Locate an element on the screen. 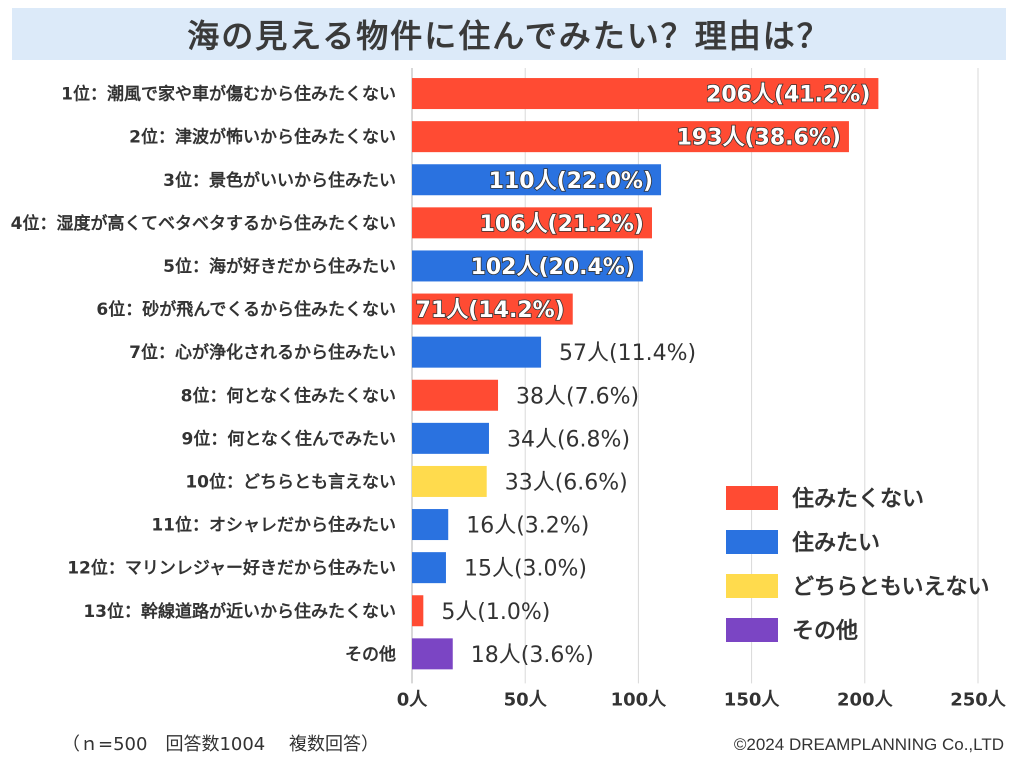 The image size is (1024, 768). data-label: 110人(22.0%) is located at coordinates (571, 181).